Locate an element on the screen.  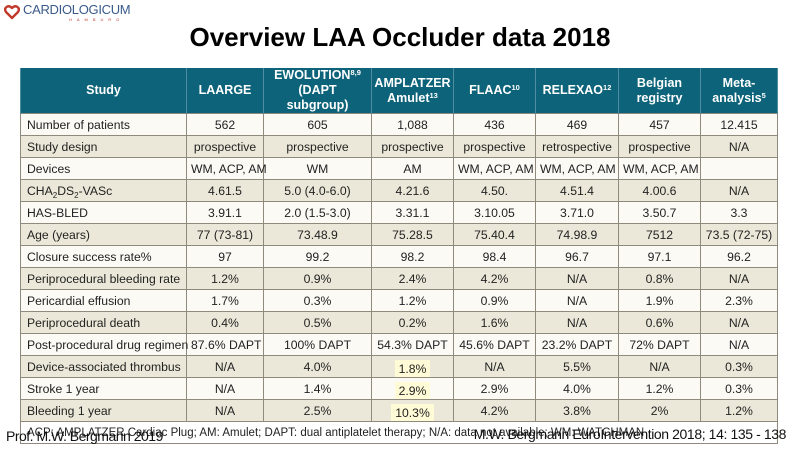
table-cell: 457 is located at coordinates (659, 124).